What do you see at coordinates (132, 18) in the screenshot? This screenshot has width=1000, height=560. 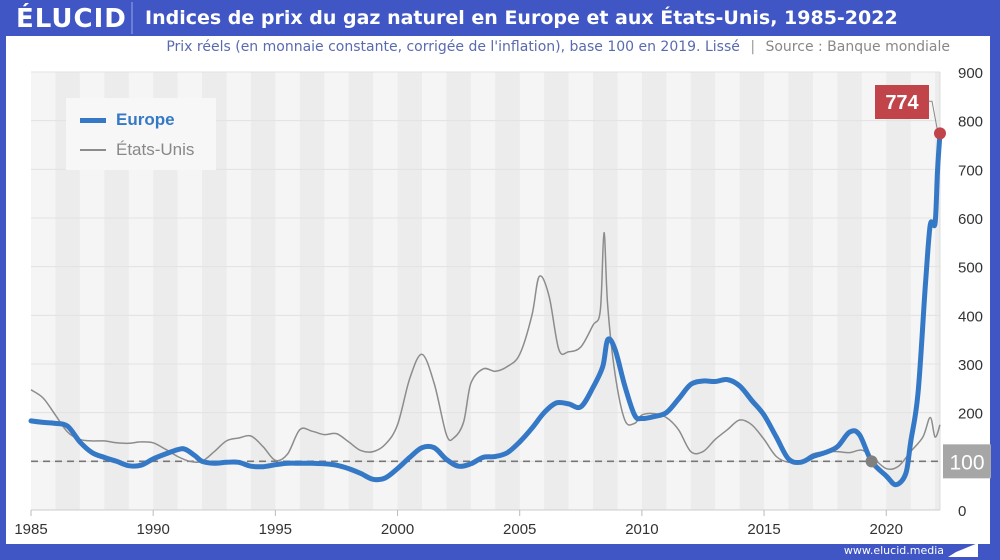 I see `header-divider` at bounding box center [132, 18].